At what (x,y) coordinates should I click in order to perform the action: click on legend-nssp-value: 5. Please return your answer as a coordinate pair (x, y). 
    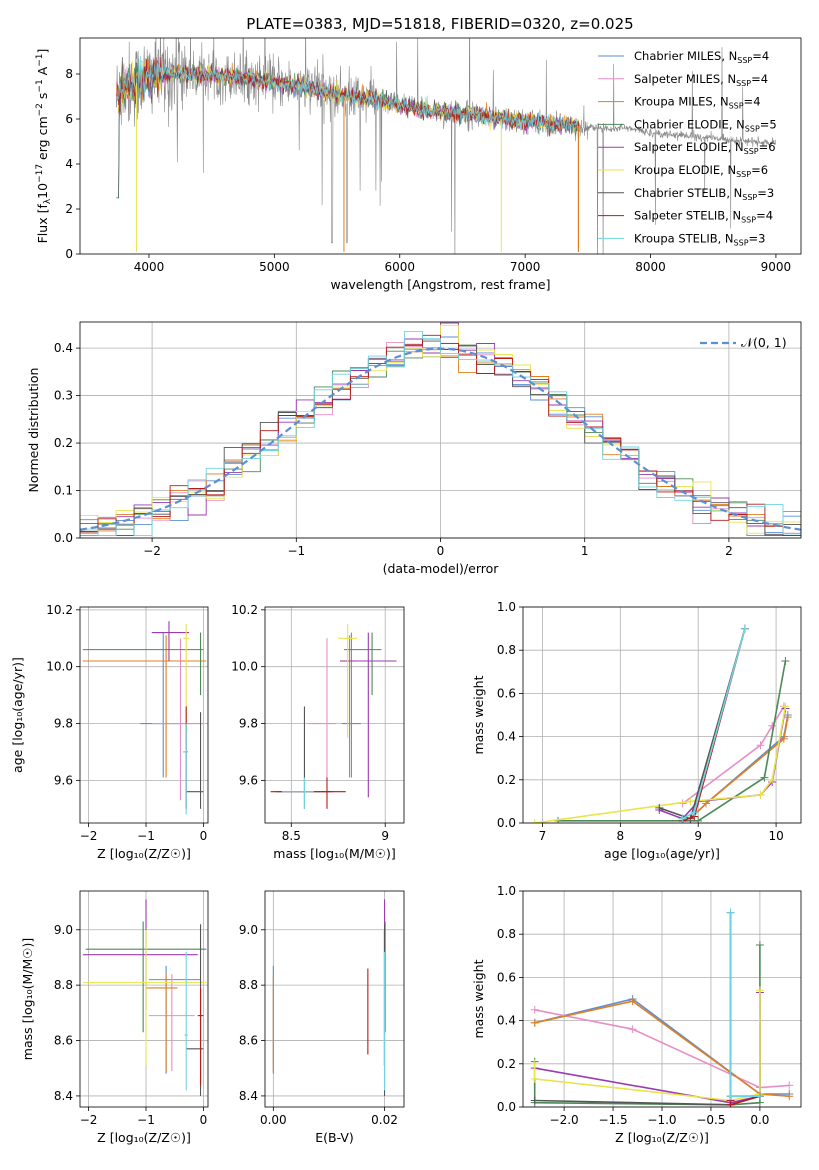
    Looking at the image, I should click on (772, 124).